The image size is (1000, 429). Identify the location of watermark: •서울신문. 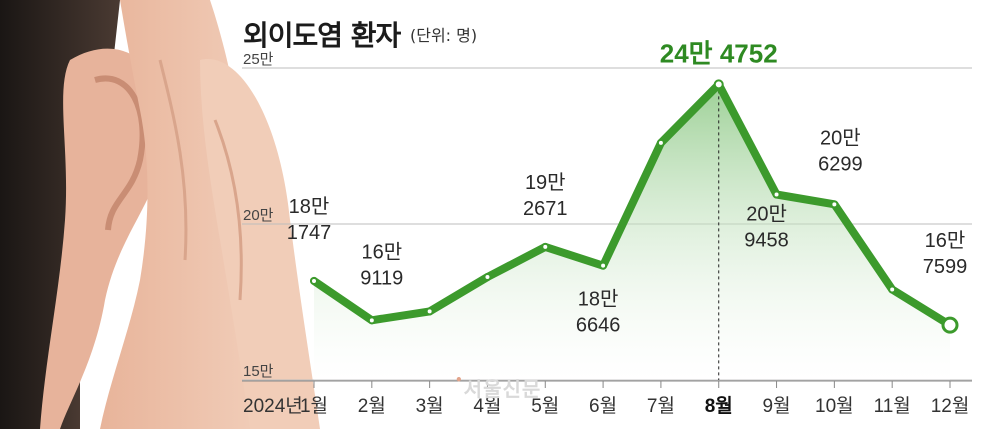
(498, 387).